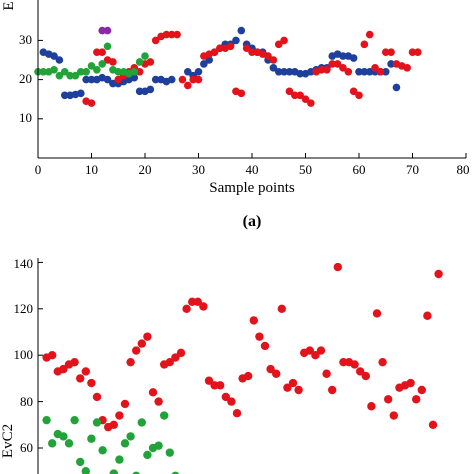 Image resolution: width=474 pixels, height=474 pixels. What do you see at coordinates (228, 66) in the screenshot?
I see `chart-a-marks` at bounding box center [228, 66].